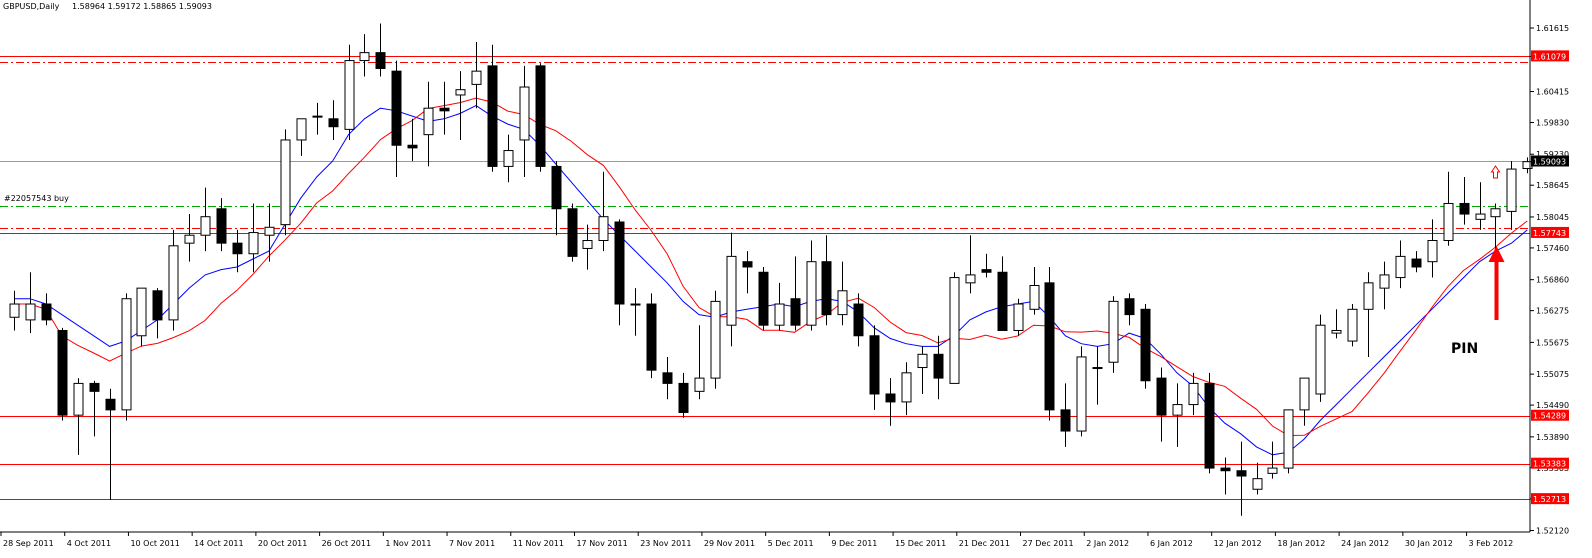 Image resolution: width=1592 pixels, height=558 pixels. Describe the element at coordinates (984, 543) in the screenshot. I see `x-tick-label: 21 Dec 2011` at that location.